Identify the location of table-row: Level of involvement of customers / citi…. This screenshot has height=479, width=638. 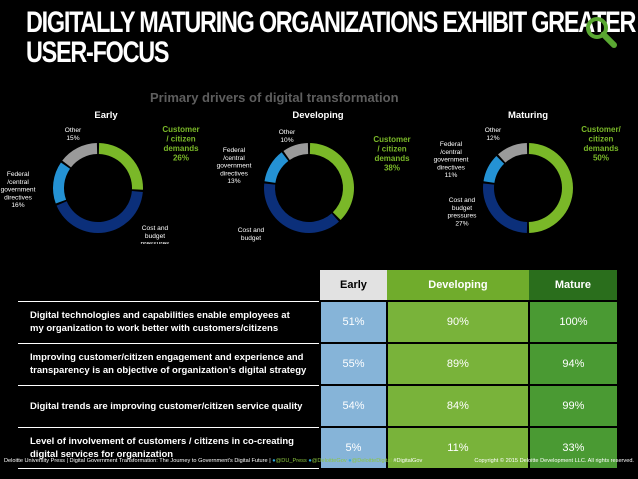
(317, 447).